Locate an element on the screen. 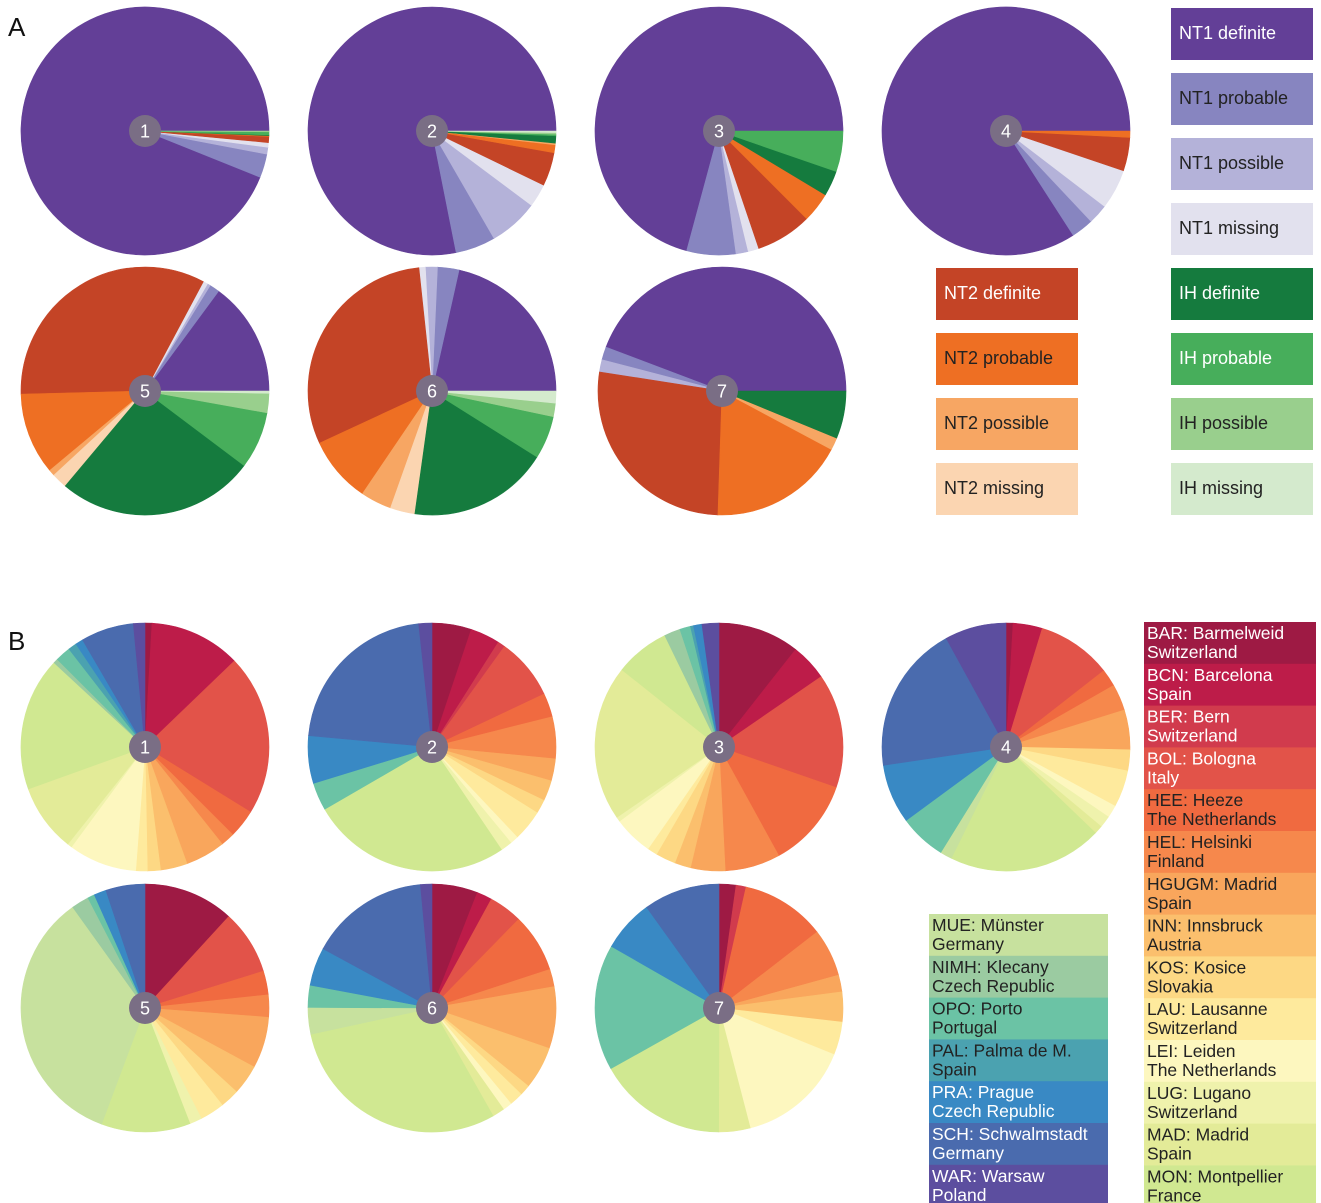  pie-5-slice-nt1-definite is located at coordinates (207, 341).